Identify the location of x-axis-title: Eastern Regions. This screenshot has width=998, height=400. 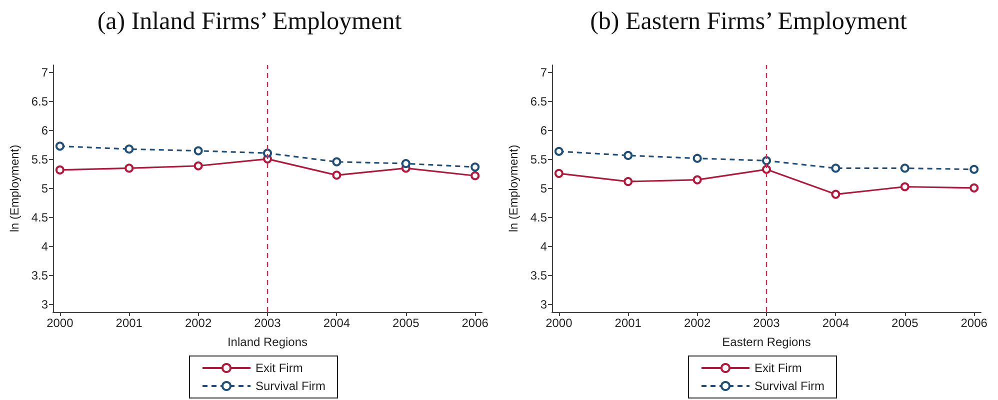
(766, 342).